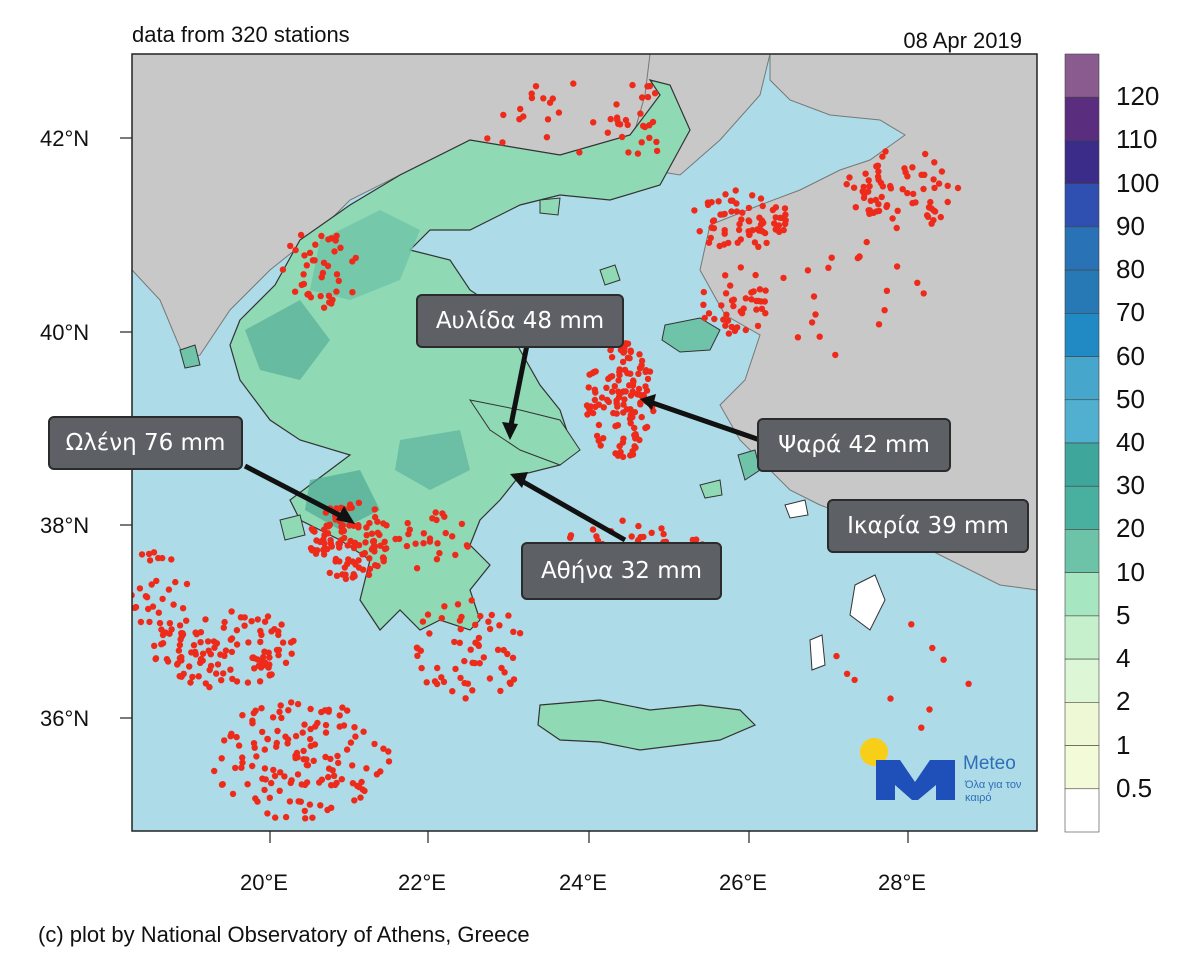 Image resolution: width=1200 pixels, height=968 pixels. I want to click on arrow-heads, so click(496, 459).